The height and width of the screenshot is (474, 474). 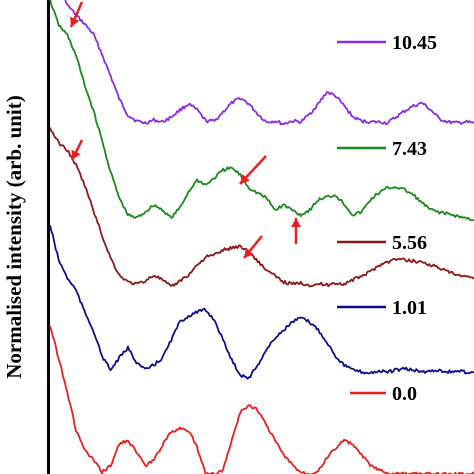 What do you see at coordinates (409, 243) in the screenshot?
I see `legend-label-5-56: 5.56` at bounding box center [409, 243].